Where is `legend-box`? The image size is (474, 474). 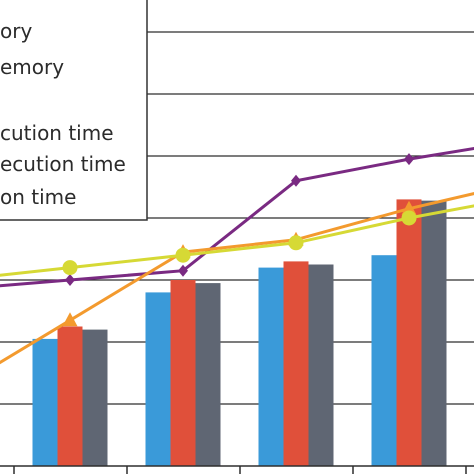 legend-box is located at coordinates (74, 110).